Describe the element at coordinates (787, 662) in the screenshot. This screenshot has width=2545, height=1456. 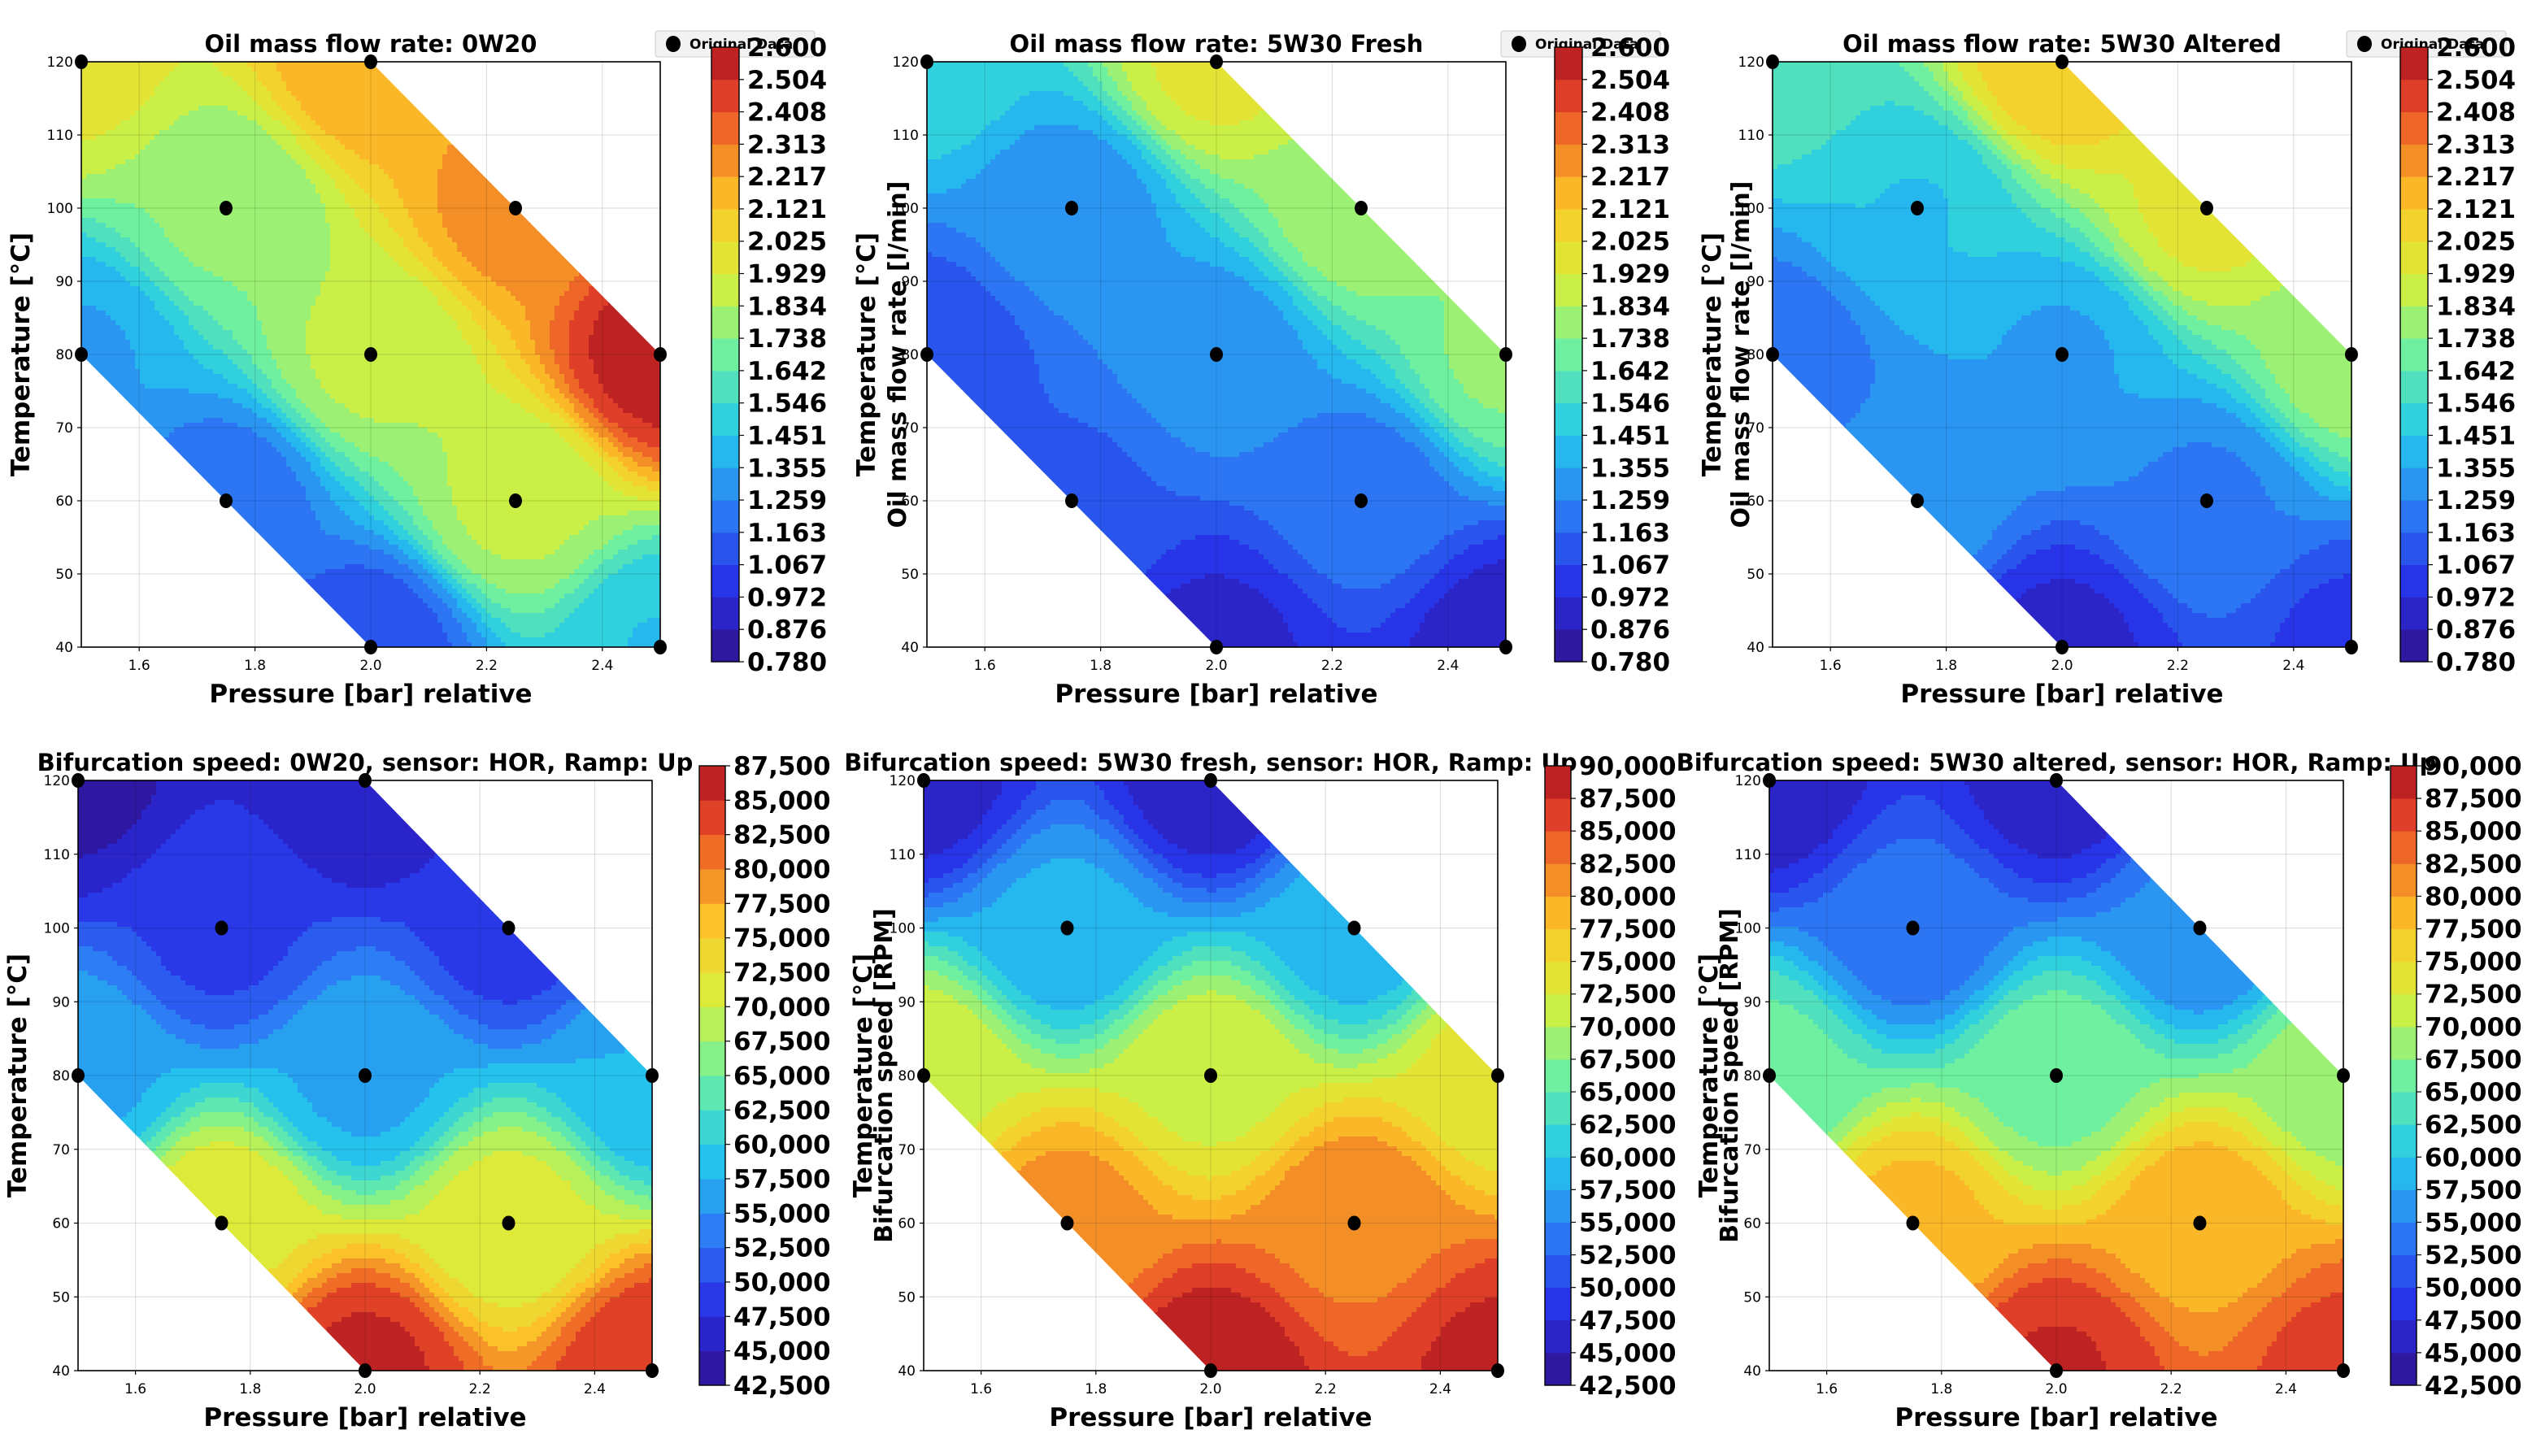
I see `colorbar-tick-label: 0.780` at that location.